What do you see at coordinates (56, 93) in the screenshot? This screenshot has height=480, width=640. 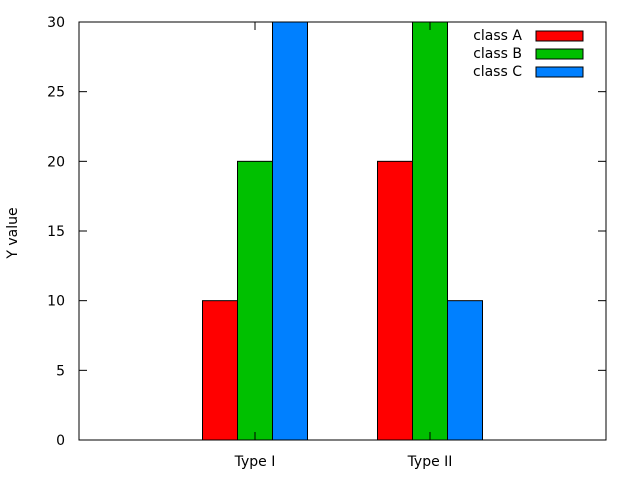 I see `y-tick-label: 25` at bounding box center [56, 93].